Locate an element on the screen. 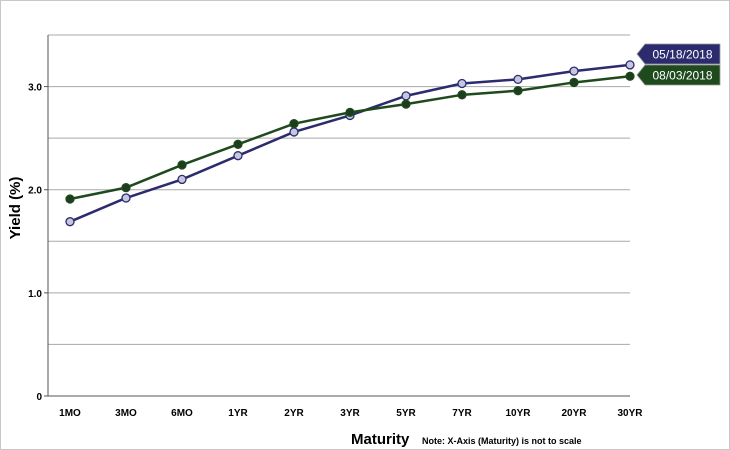 This screenshot has width=730, height=450. y-tick-label: 0 is located at coordinates (39, 397).